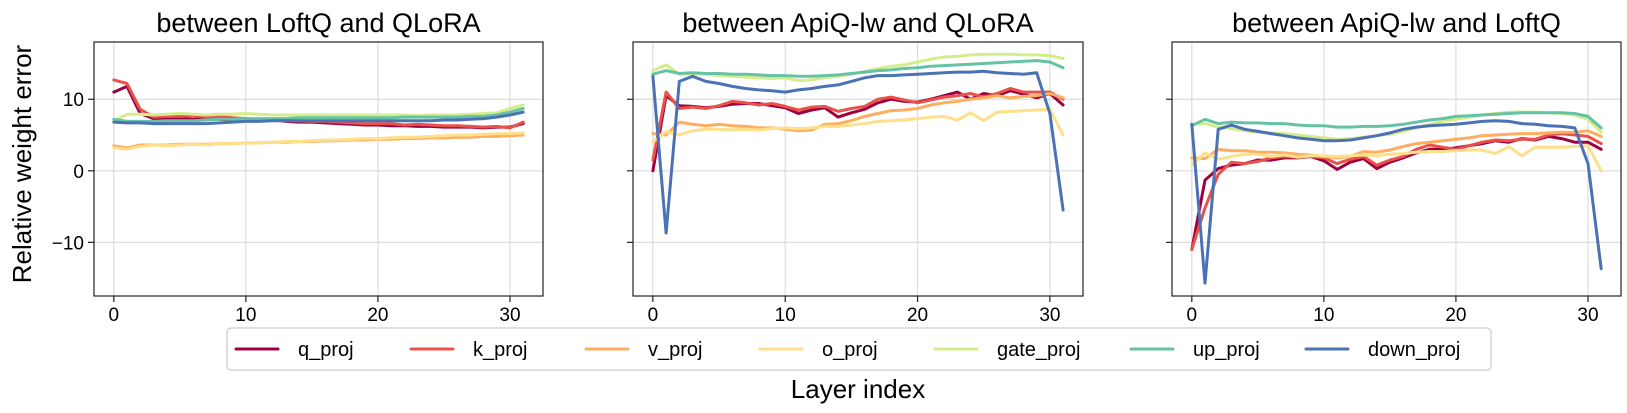  What do you see at coordinates (643, 350) in the screenshot?
I see `legend-item-v-proj: v_proj` at bounding box center [643, 350].